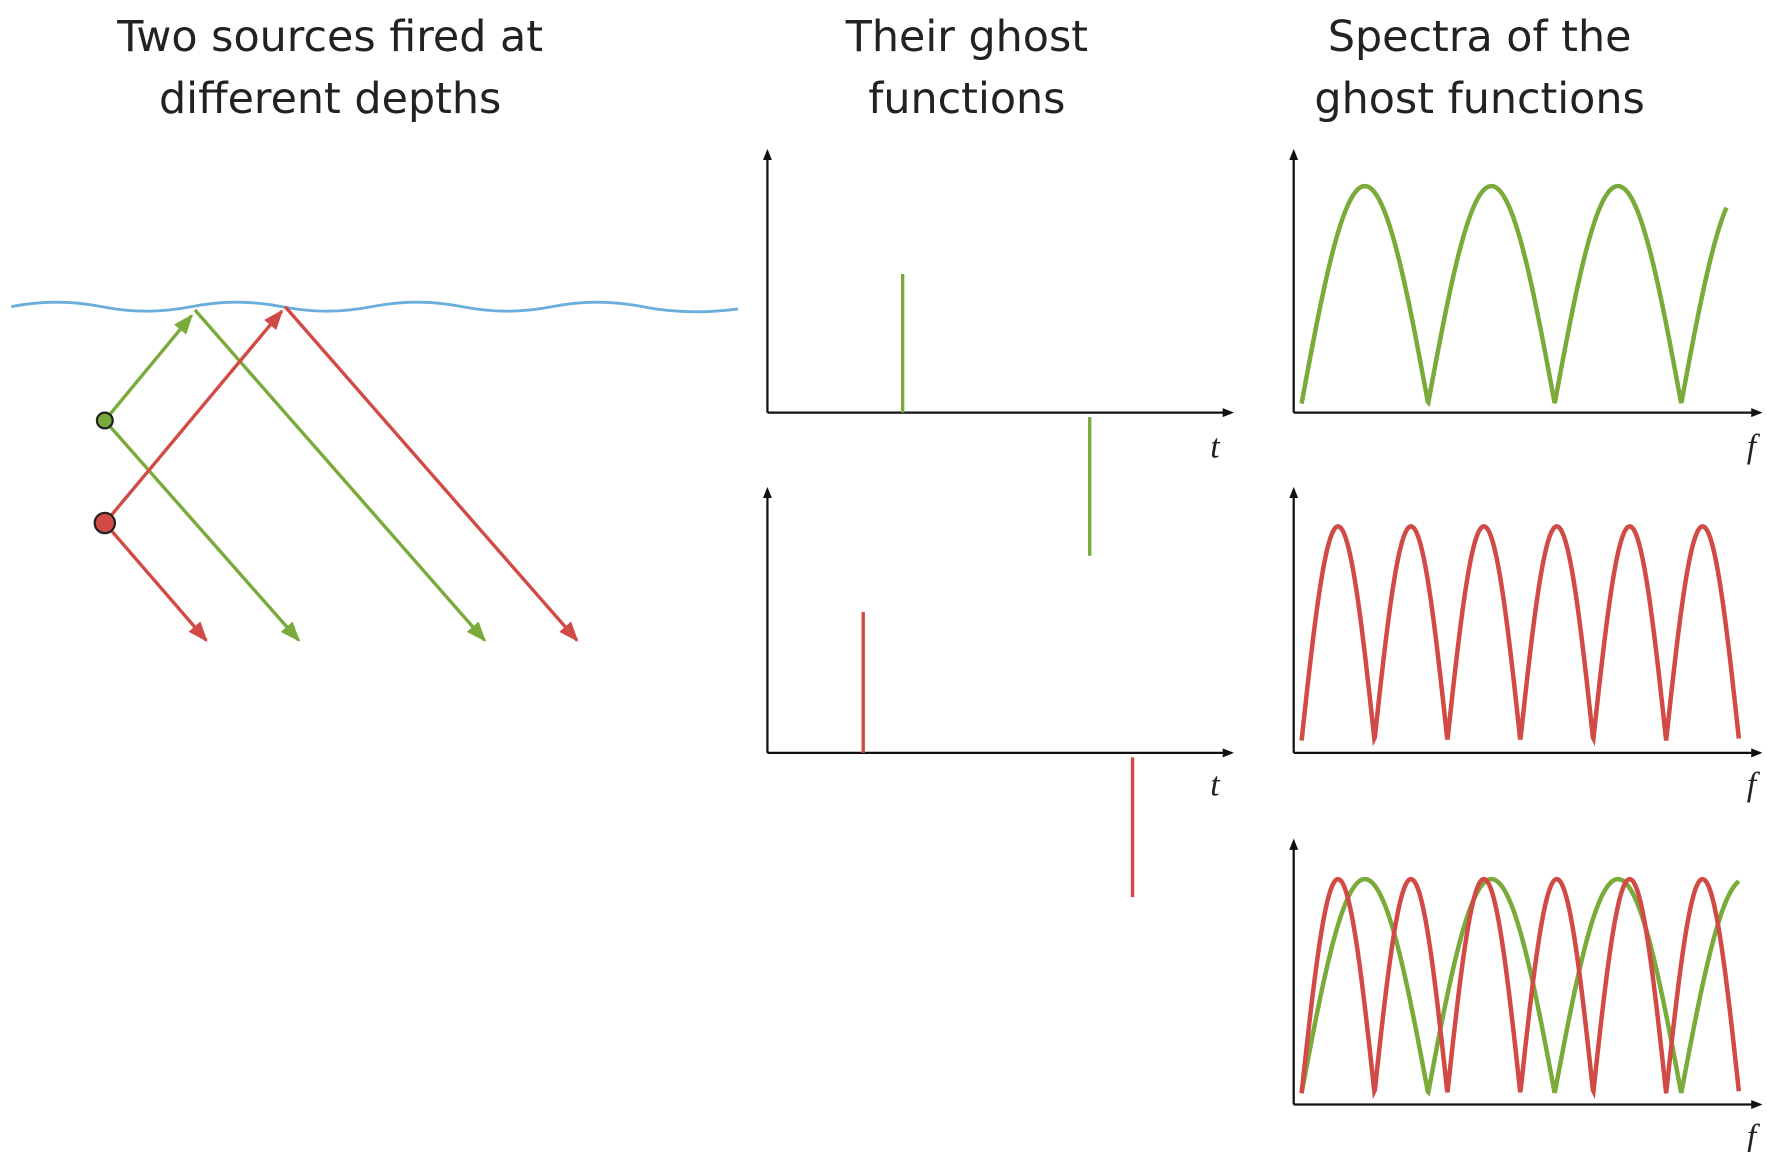  I want to click on panel-title: ghost functions, so click(1479, 99).